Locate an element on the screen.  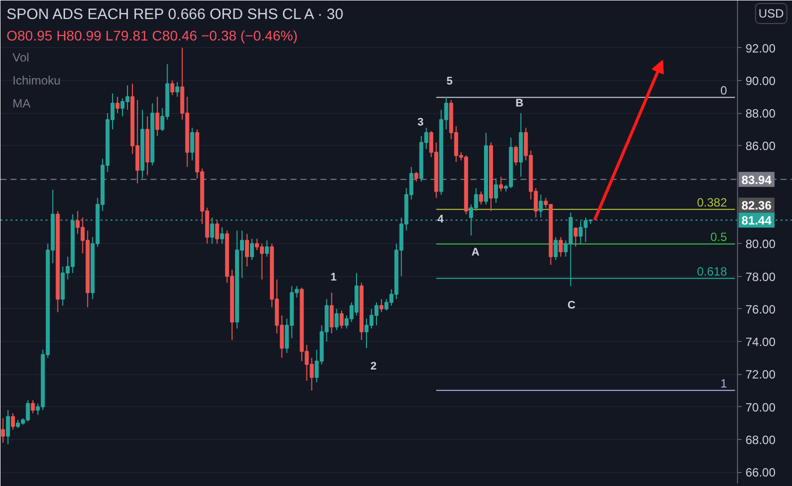
annotation: C is located at coordinates (572, 306).